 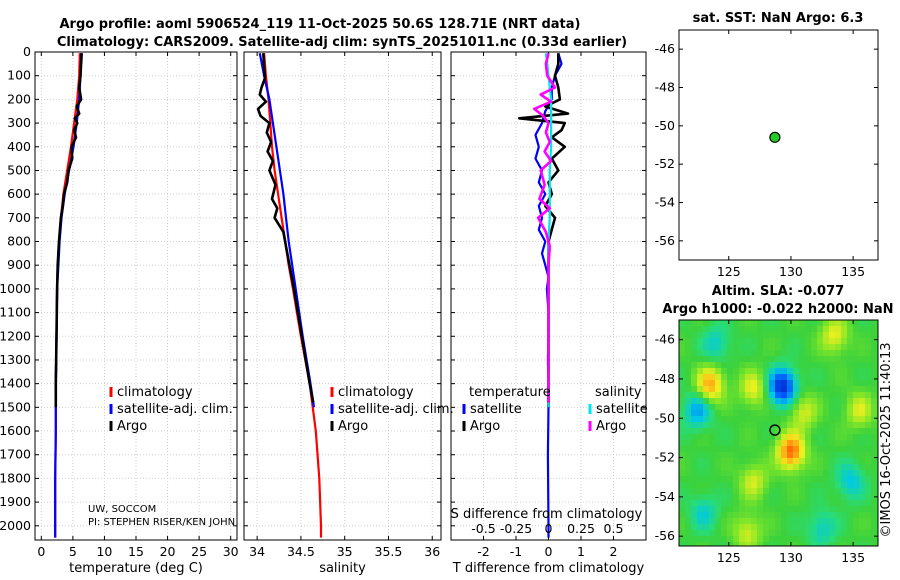 I want to click on temperature-ytick-label: 500, so click(x=19, y=169).